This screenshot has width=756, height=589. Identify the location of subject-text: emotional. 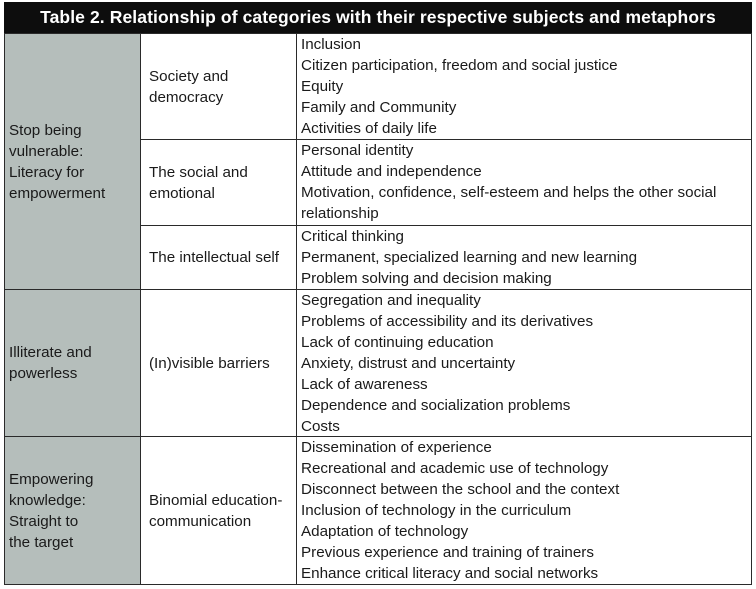
(182, 193).